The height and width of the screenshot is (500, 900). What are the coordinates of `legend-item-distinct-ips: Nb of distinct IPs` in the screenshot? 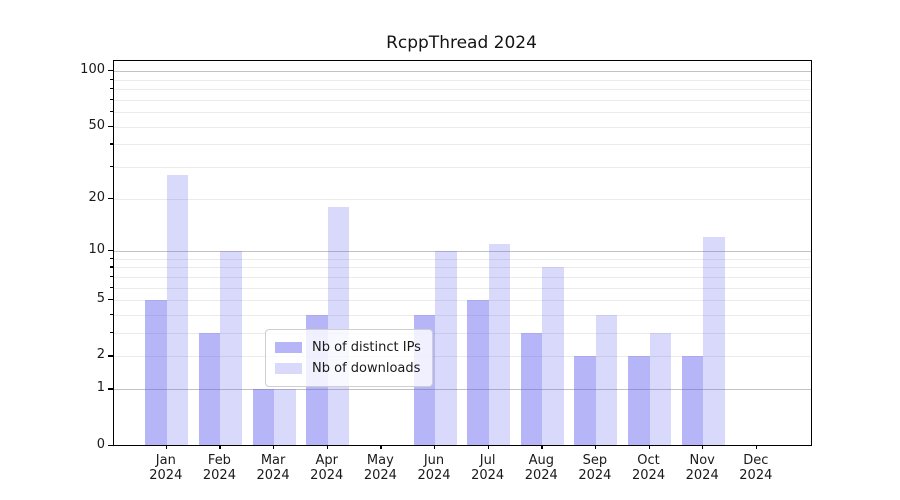 It's located at (348, 347).